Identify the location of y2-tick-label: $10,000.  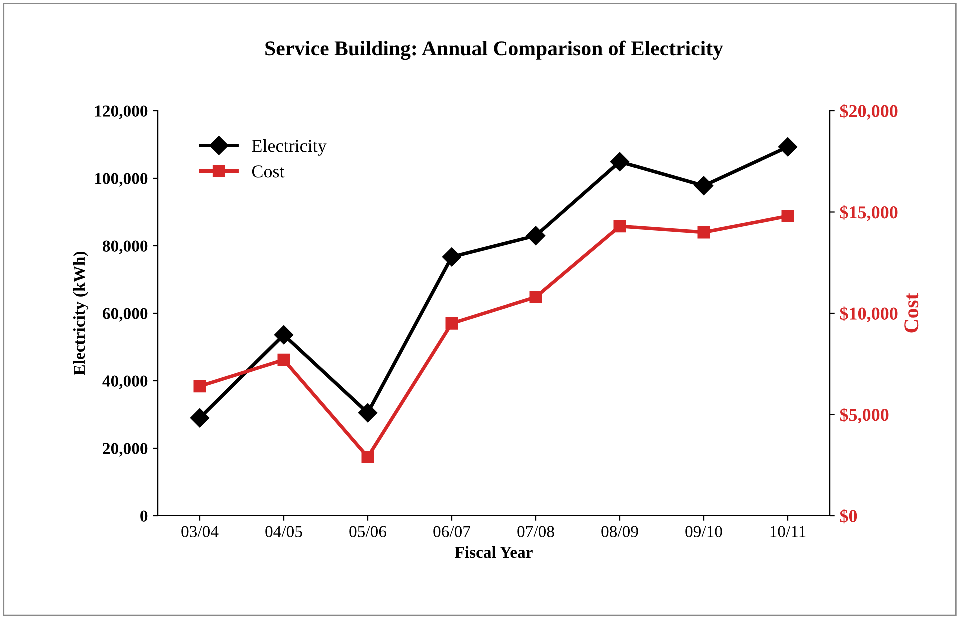
(869, 314).